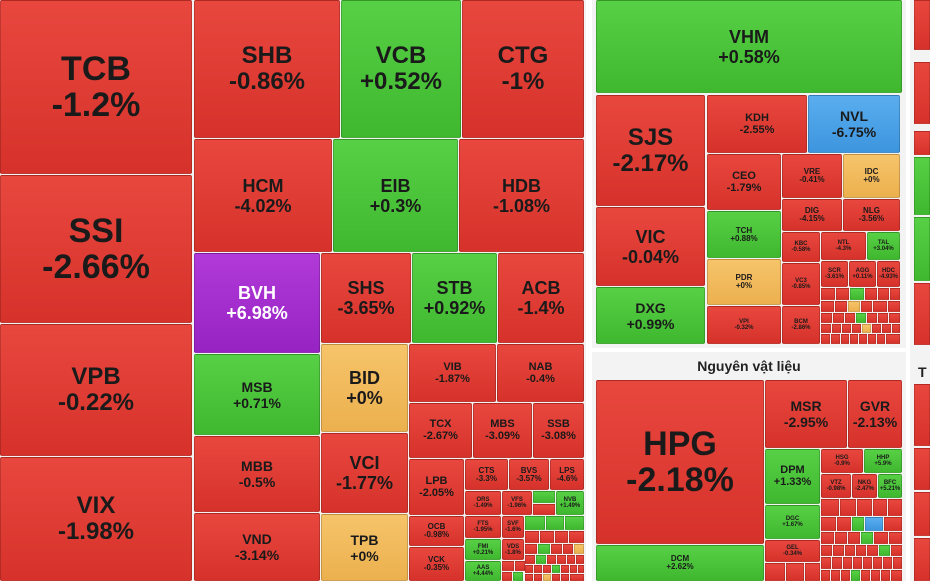 The width and height of the screenshot is (930, 581). Describe the element at coordinates (890, 486) in the screenshot. I see `tile-bfc: BFC +5.21%` at that location.